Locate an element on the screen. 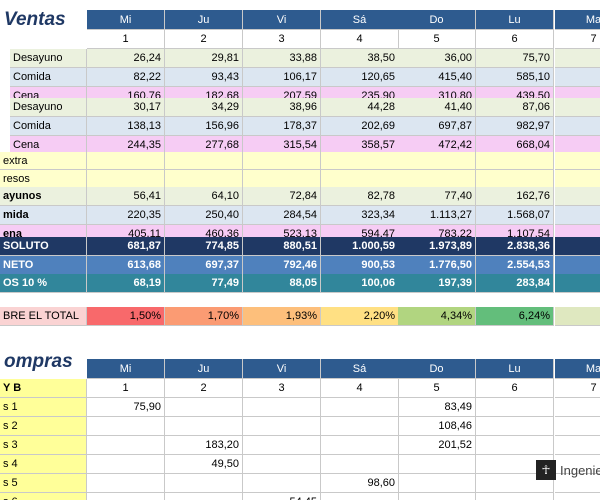 The height and width of the screenshot is (500, 600). table-cell: 1,70% is located at coordinates (204, 316).